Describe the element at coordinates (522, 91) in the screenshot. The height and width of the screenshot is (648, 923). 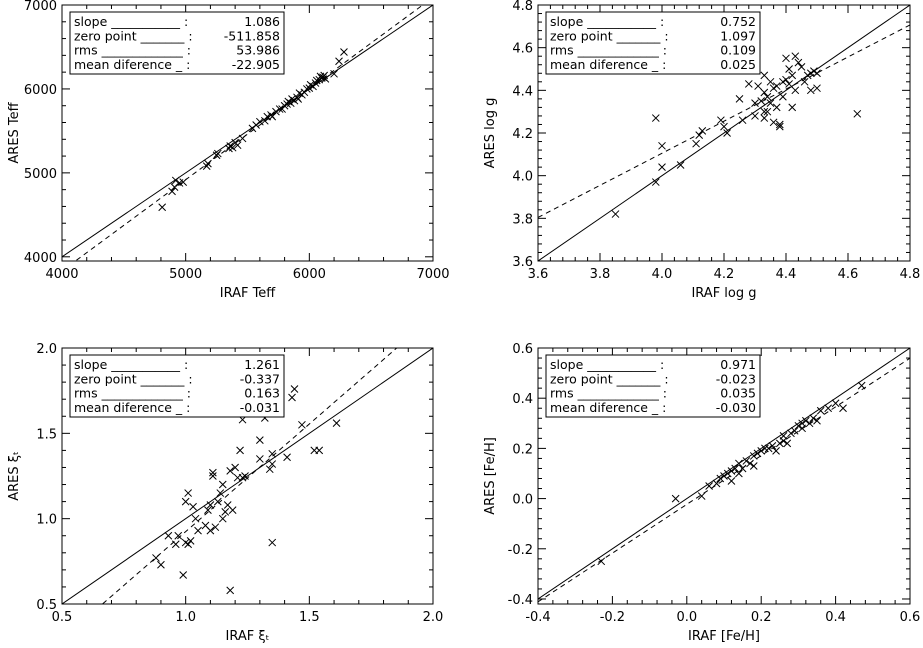
I see `y-tick-label: 4.4` at that location.